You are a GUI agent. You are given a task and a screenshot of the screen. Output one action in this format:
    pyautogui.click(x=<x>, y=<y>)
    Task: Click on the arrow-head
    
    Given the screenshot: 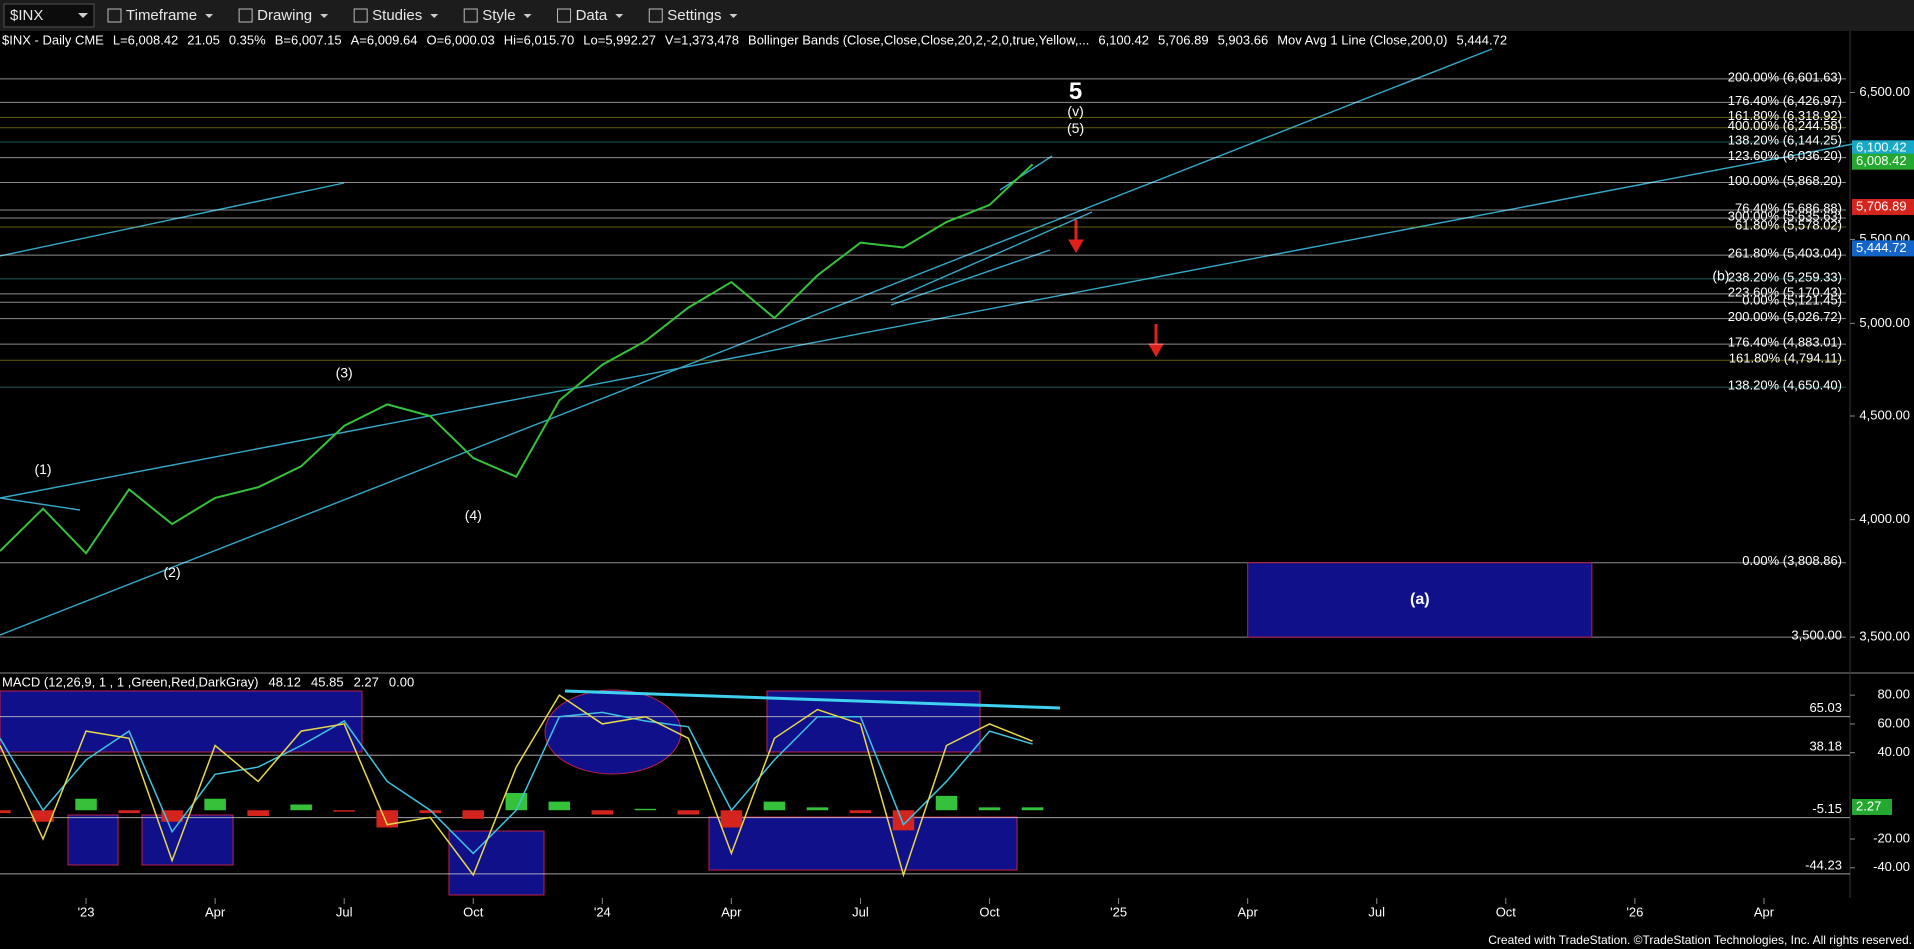 What is the action you would take?
    pyautogui.click(x=1076, y=246)
    